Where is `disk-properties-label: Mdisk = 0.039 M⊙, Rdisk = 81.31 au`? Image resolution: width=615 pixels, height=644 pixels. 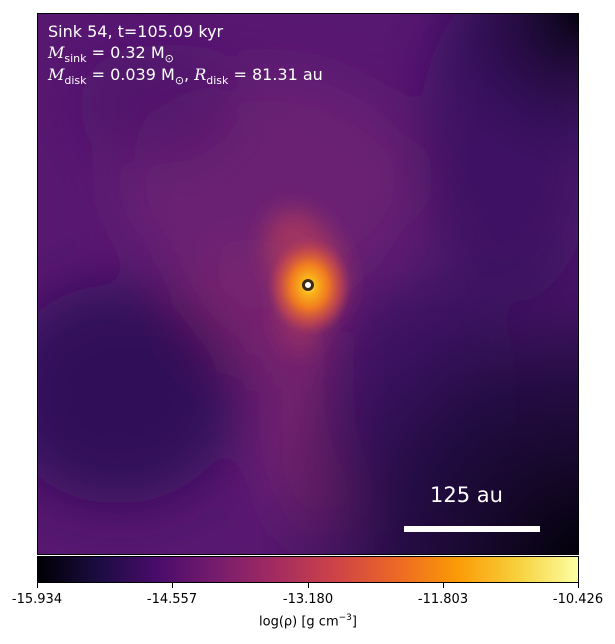
disk-properties-label: Mdisk = 0.039 M⊙, Rdisk = 81.31 au is located at coordinates (185, 76).